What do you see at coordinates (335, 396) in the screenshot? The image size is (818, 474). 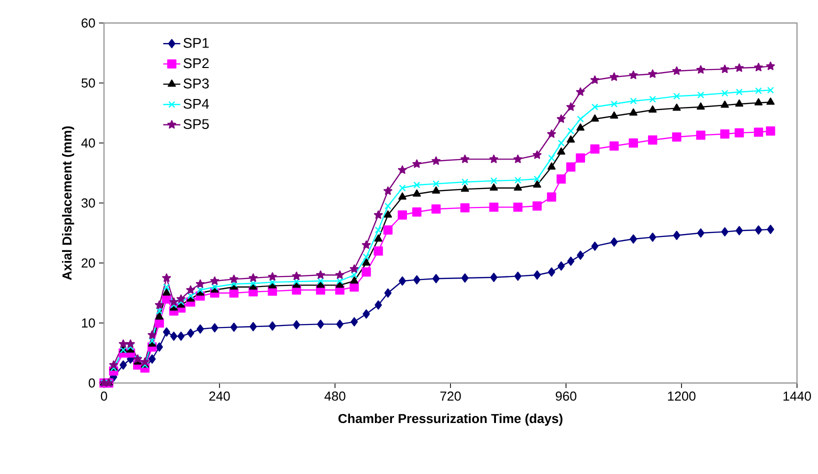 I see `x-tick-label: 480` at bounding box center [335, 396].